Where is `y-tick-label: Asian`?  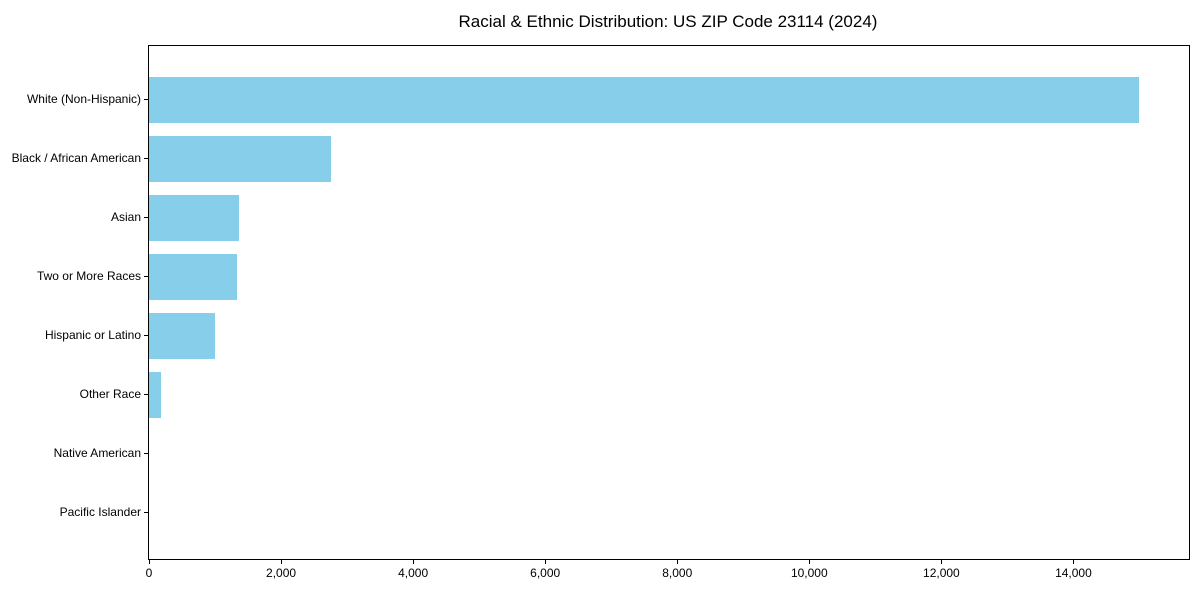 y-tick-label: Asian is located at coordinates (125, 217).